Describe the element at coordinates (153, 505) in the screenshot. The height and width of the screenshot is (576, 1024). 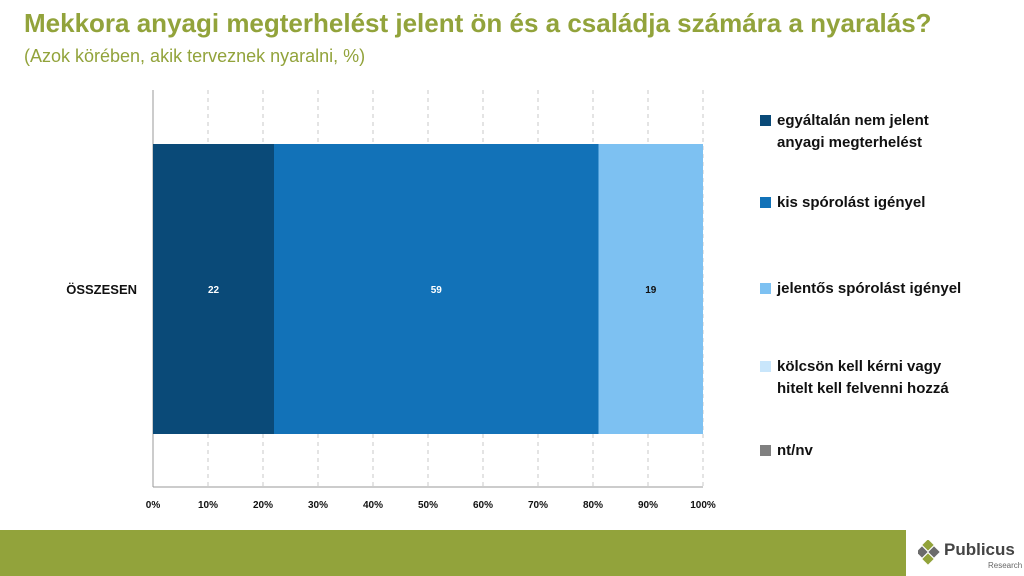
I see `x-tick-label: 0%` at that location.